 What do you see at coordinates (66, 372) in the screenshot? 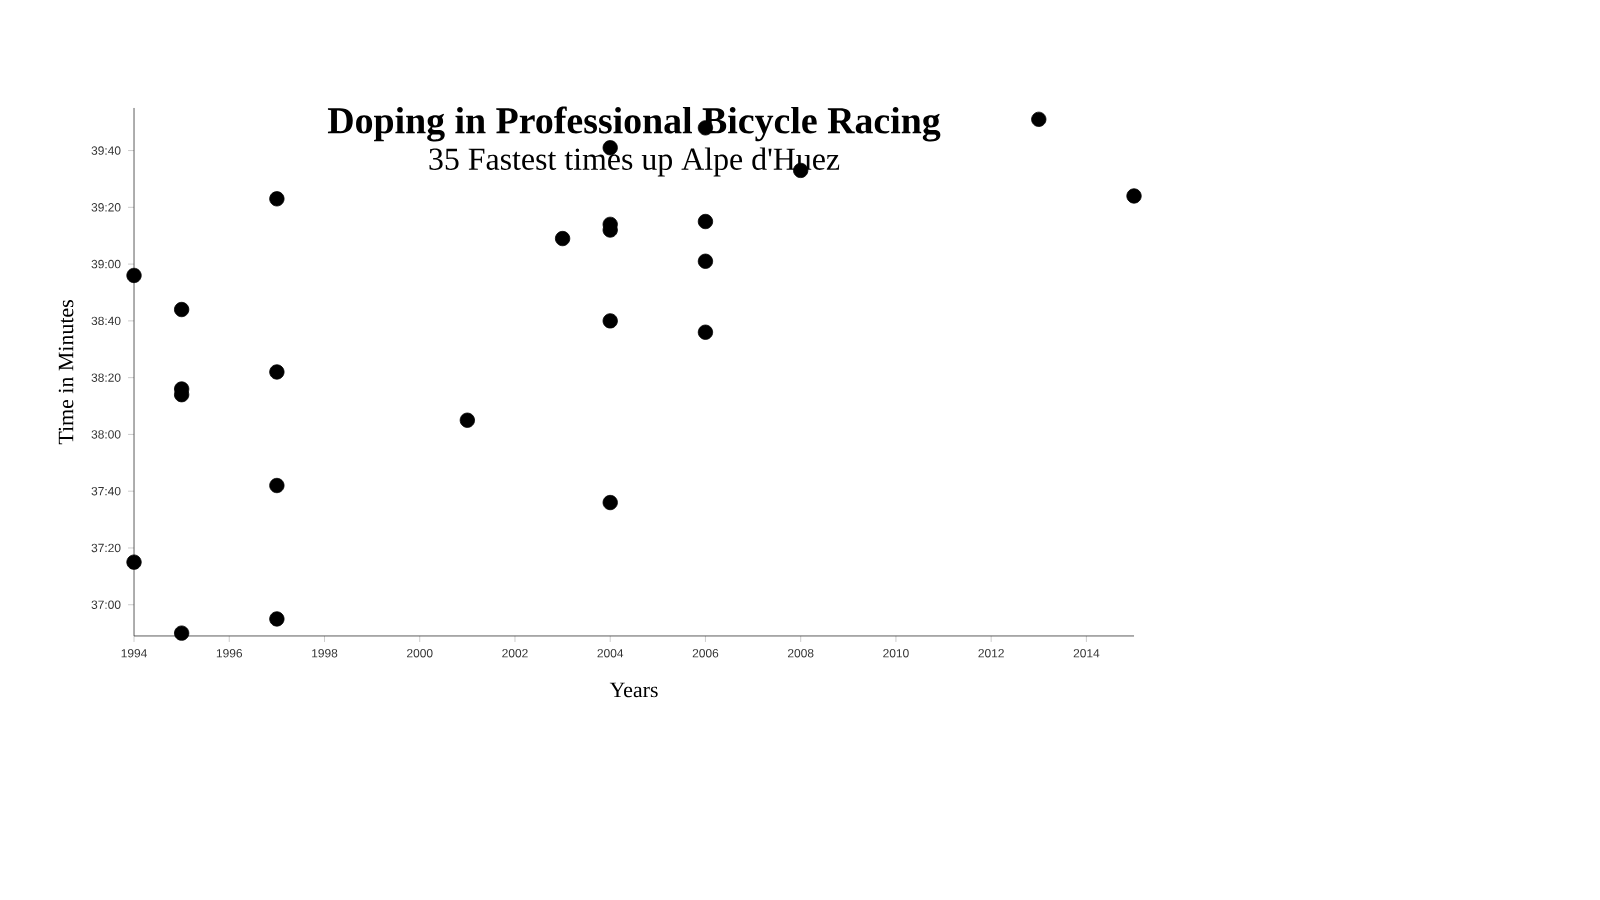
I see `y-axis-title: Time in Minutes` at bounding box center [66, 372].